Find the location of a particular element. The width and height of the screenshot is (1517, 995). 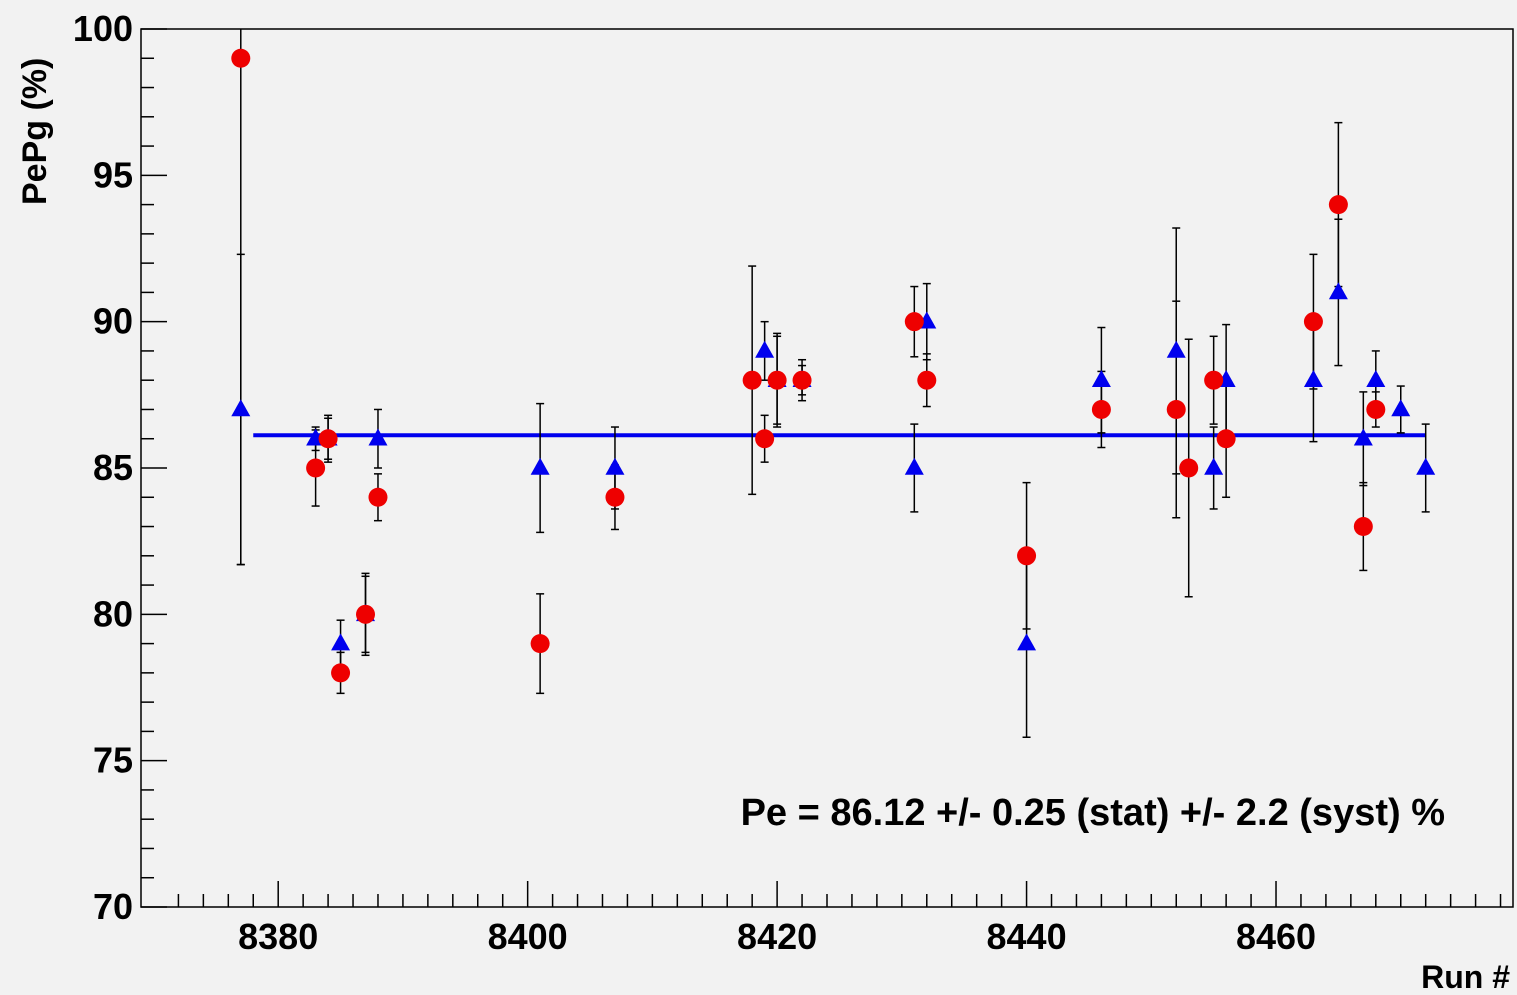

y-tick-label: 100 is located at coordinates (103, 28).